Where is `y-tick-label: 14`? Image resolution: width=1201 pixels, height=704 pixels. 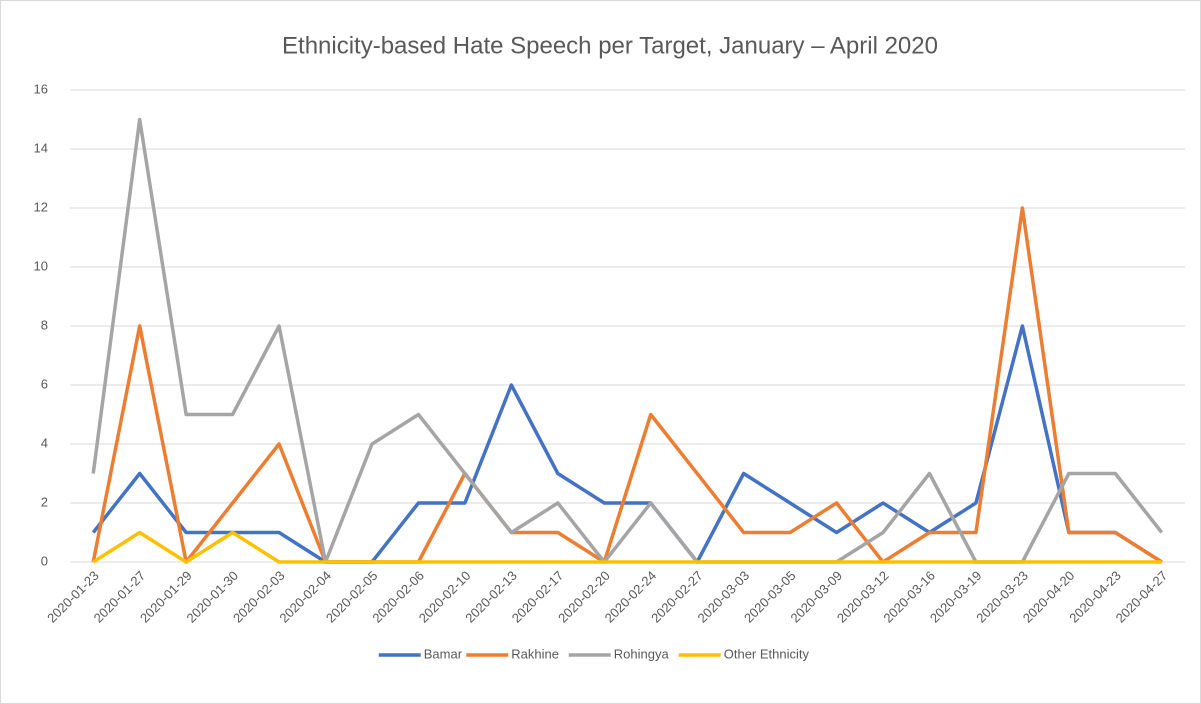 y-tick-label: 14 is located at coordinates (41, 147).